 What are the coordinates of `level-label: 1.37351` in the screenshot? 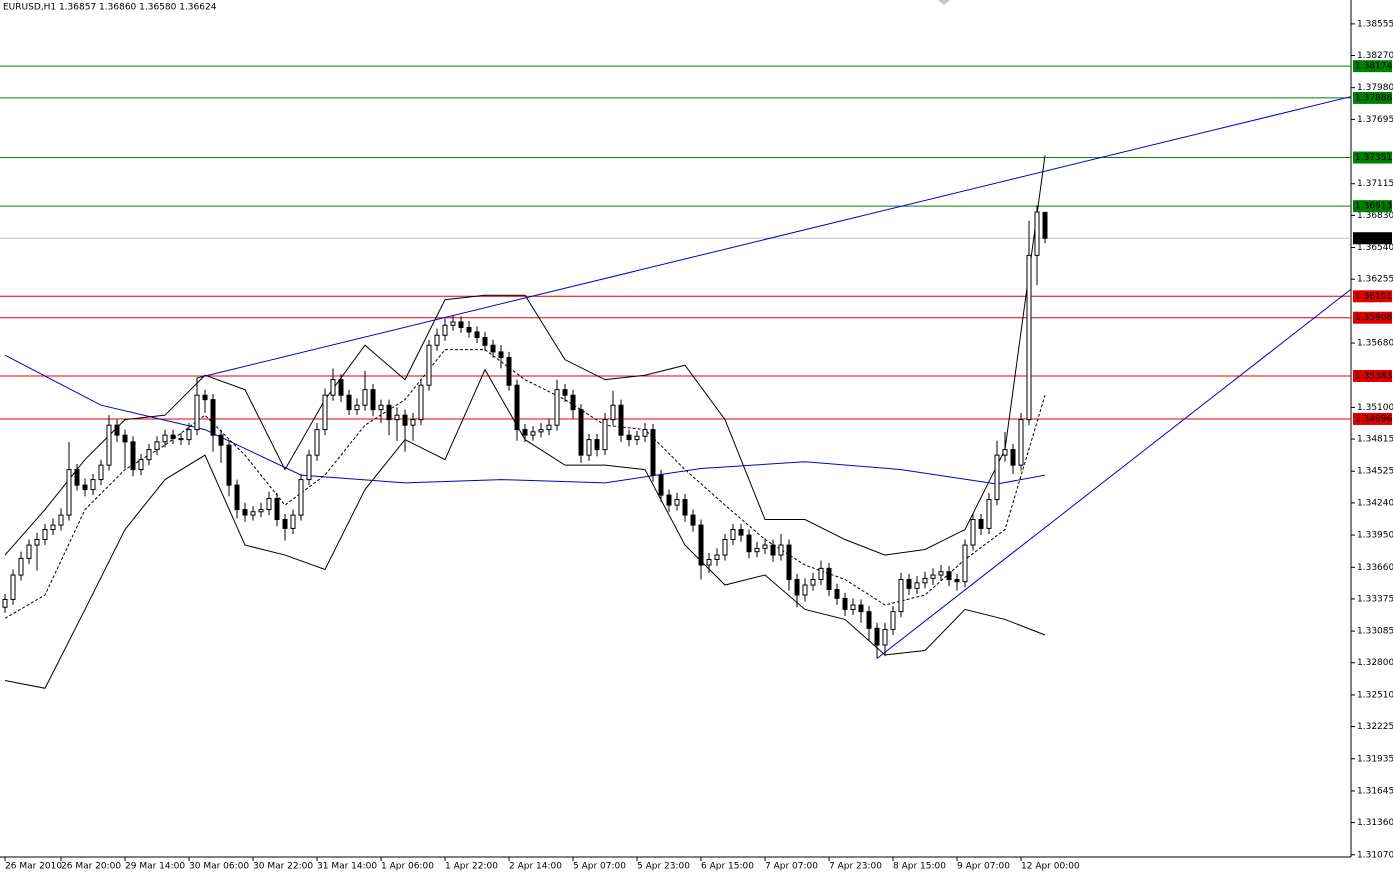 It's located at (1373, 158).